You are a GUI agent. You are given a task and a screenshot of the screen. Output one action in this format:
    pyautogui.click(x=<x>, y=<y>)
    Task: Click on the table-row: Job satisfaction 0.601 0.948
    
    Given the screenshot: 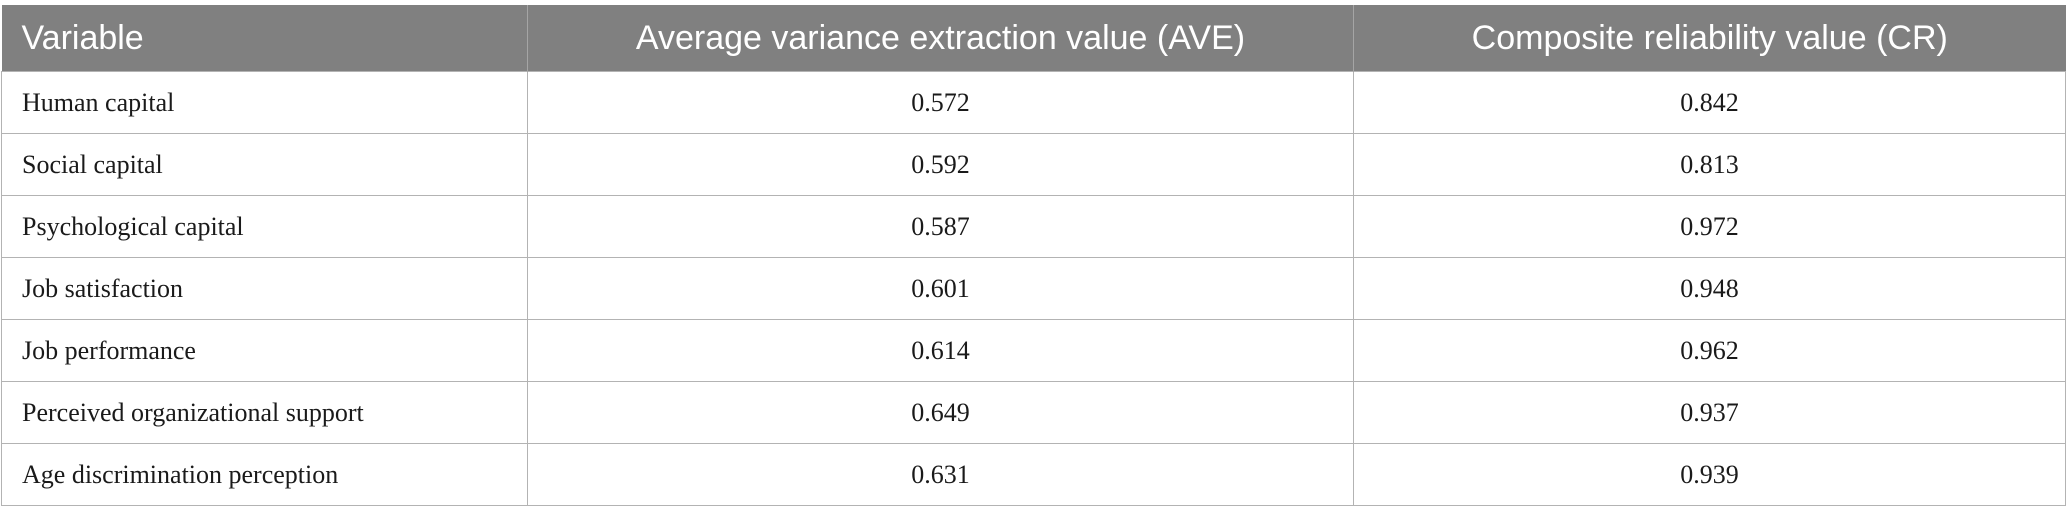 What is the action you would take?
    pyautogui.click(x=1033, y=288)
    